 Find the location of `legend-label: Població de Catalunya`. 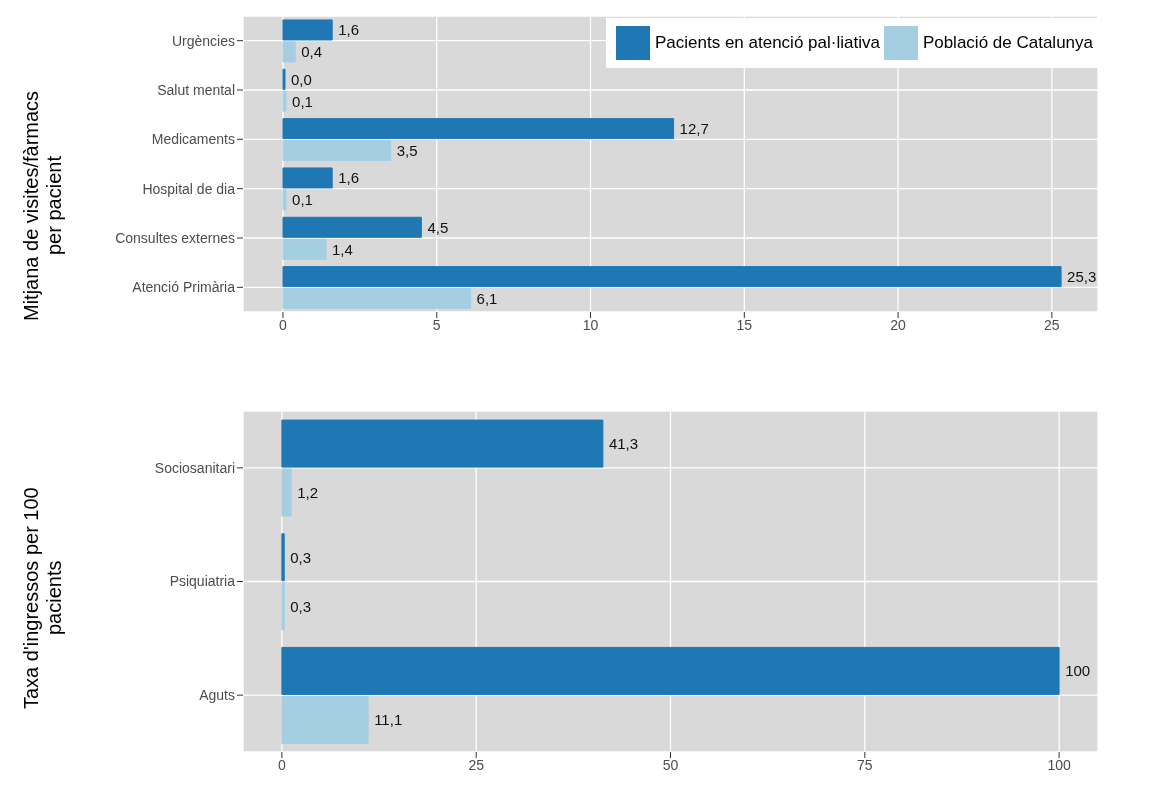

legend-label: Població de Catalunya is located at coordinates (1007, 43).